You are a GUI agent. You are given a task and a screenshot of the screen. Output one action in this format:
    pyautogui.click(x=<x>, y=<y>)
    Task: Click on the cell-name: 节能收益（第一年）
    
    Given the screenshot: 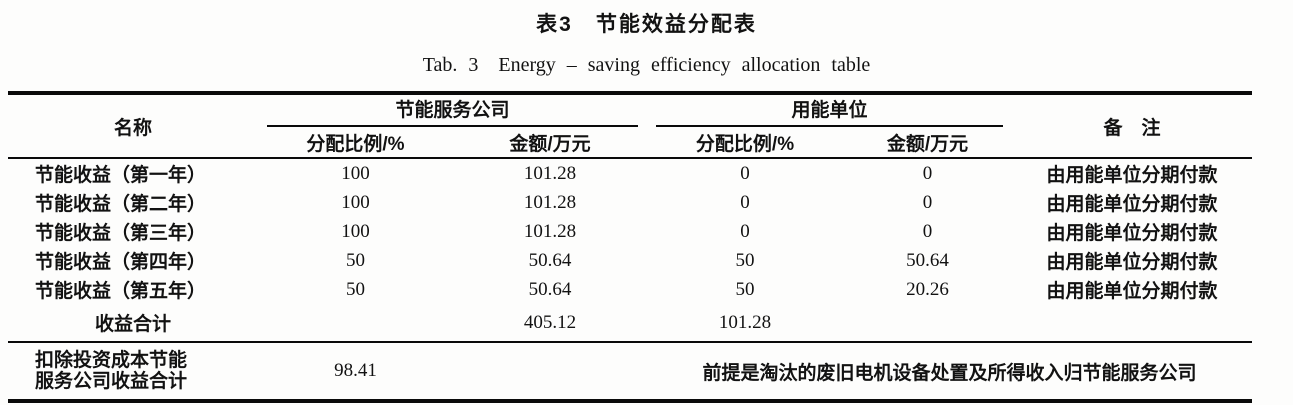 What is the action you would take?
    pyautogui.click(x=121, y=175)
    